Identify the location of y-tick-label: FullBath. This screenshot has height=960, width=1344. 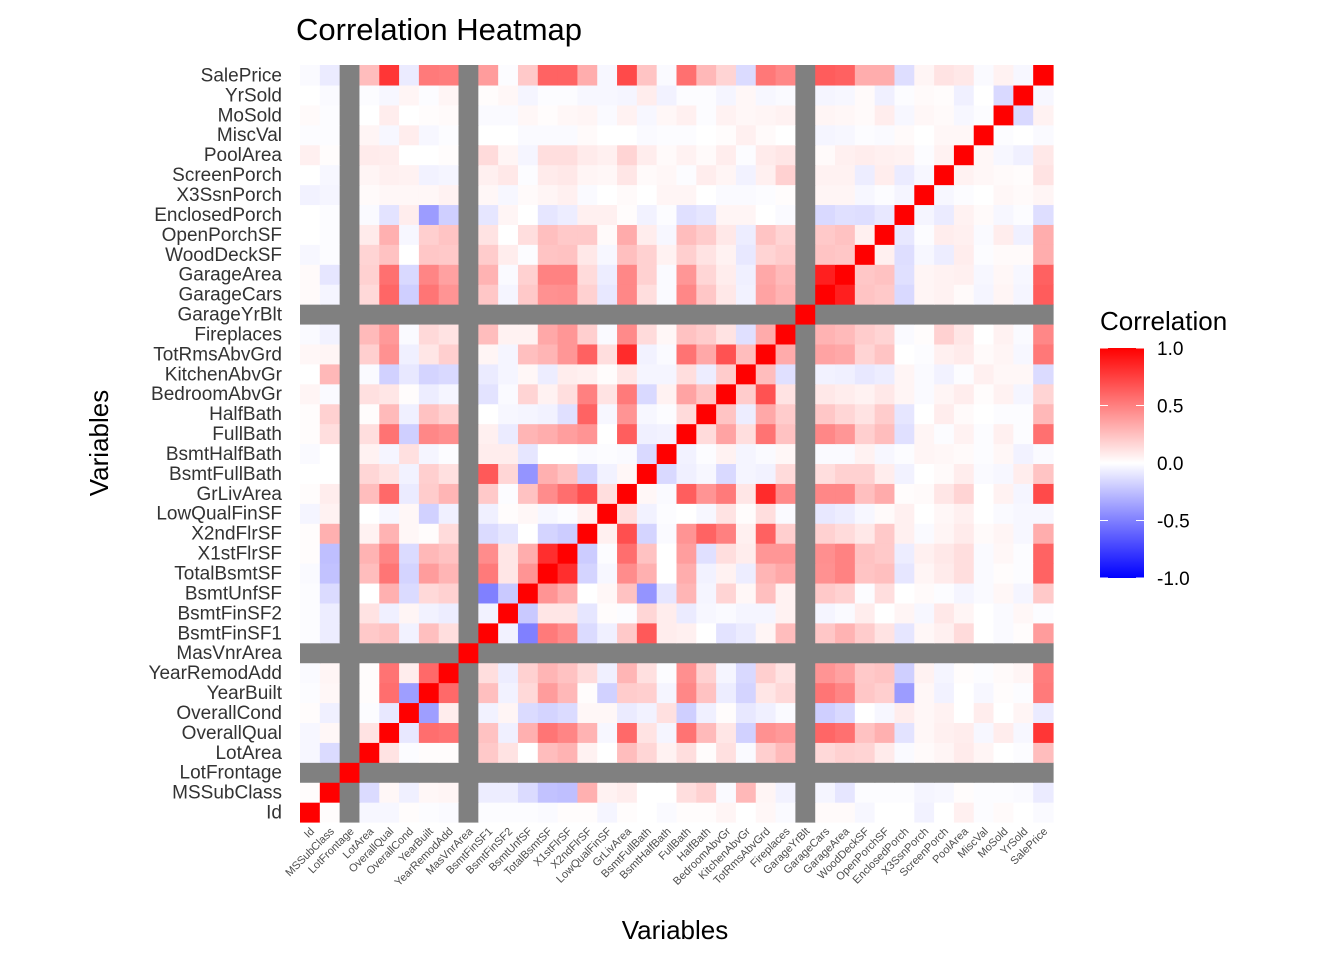
(247, 434).